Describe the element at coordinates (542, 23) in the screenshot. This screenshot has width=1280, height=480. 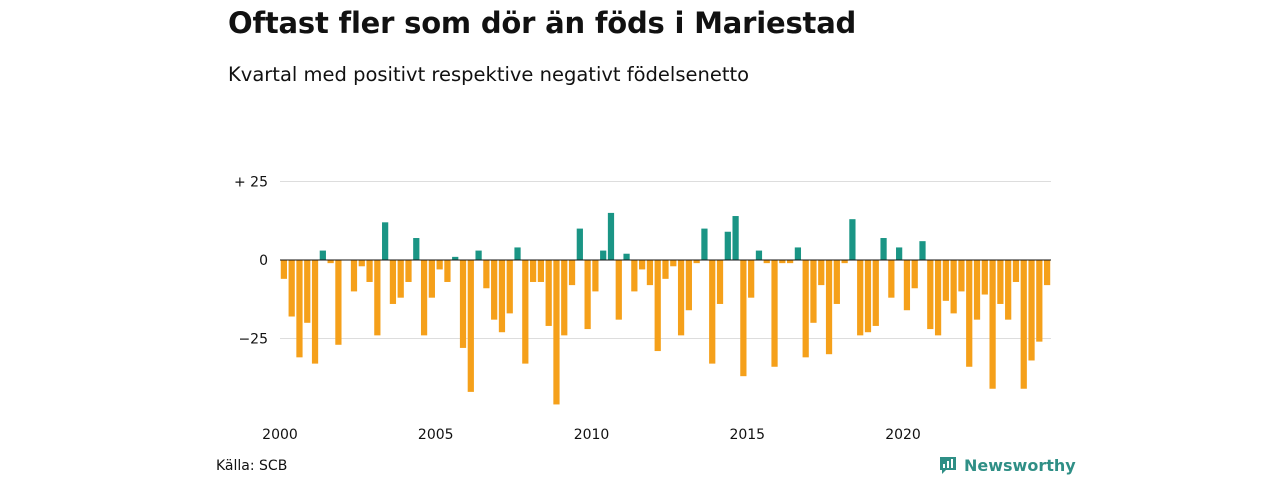
I see `chart-title: Oftast fler som dör än föds i Mariestad` at that location.